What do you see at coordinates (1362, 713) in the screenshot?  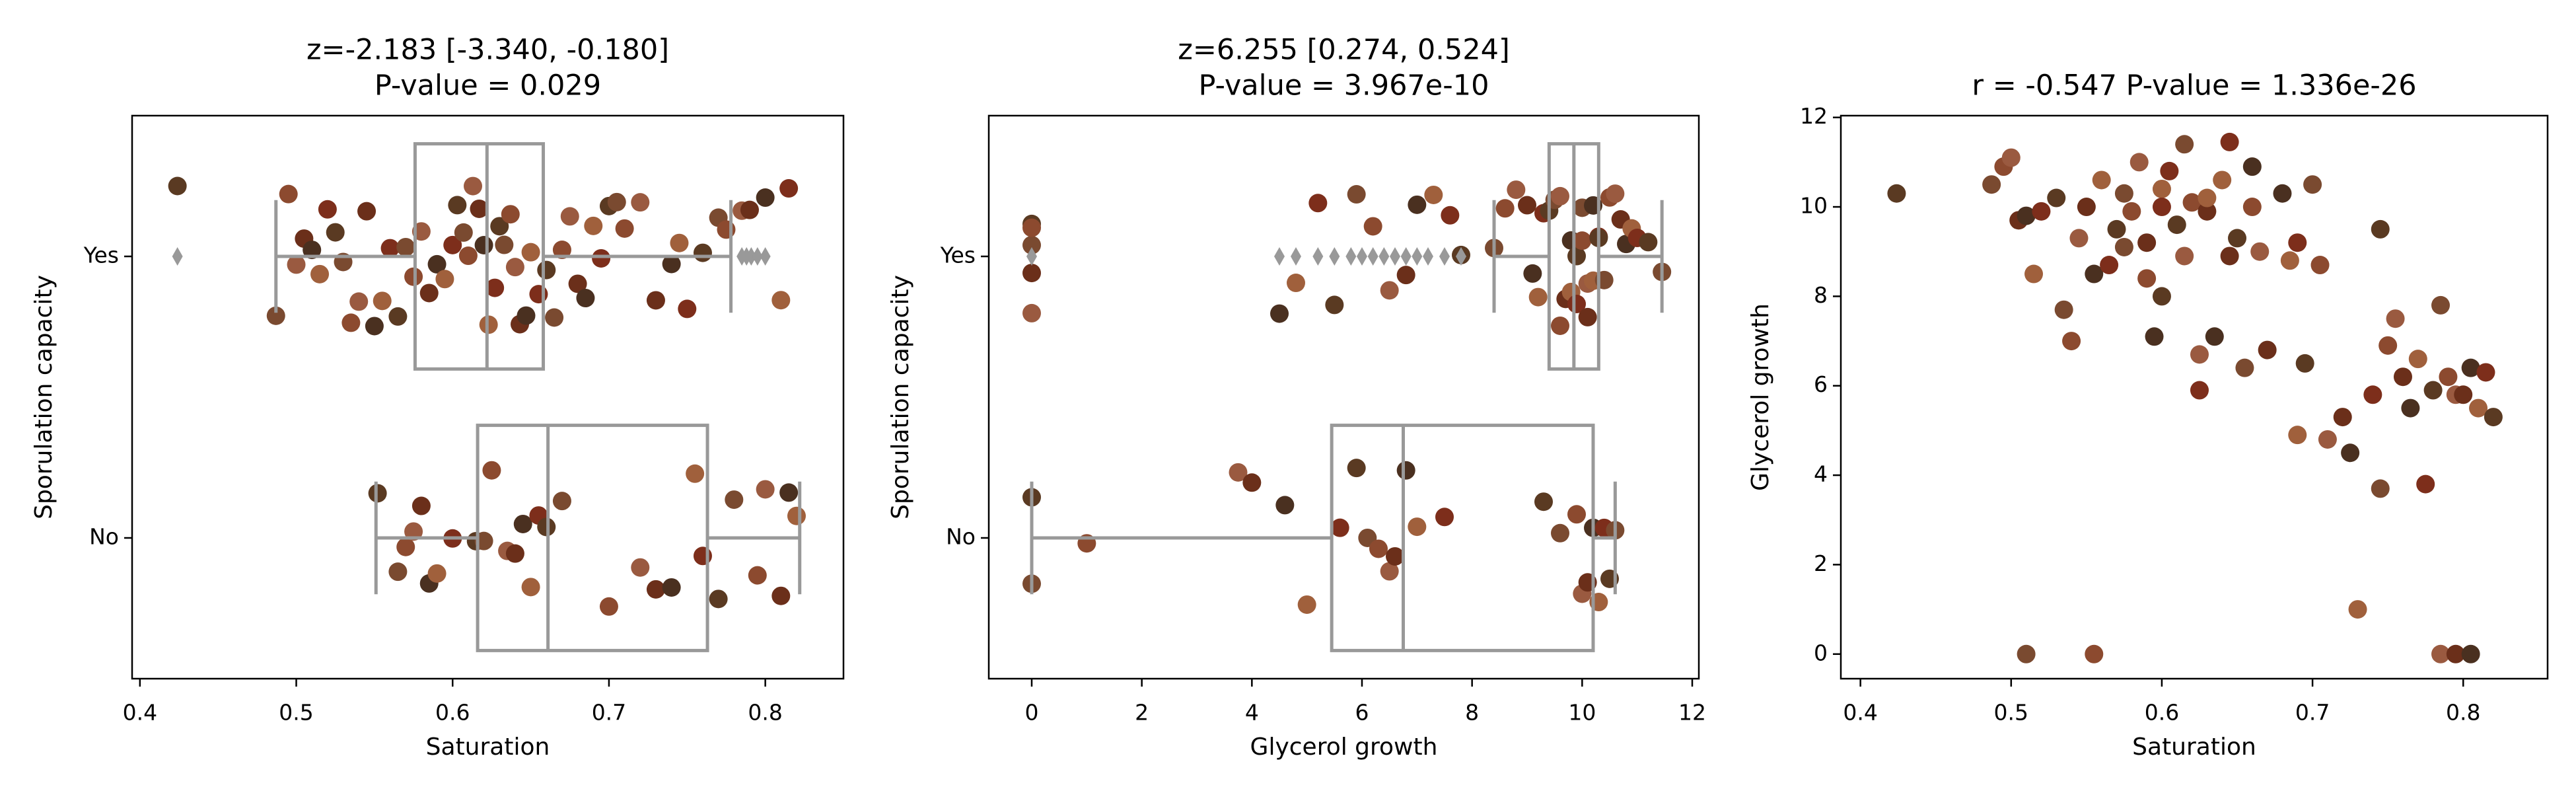 I see `x-tick-label: 6` at bounding box center [1362, 713].